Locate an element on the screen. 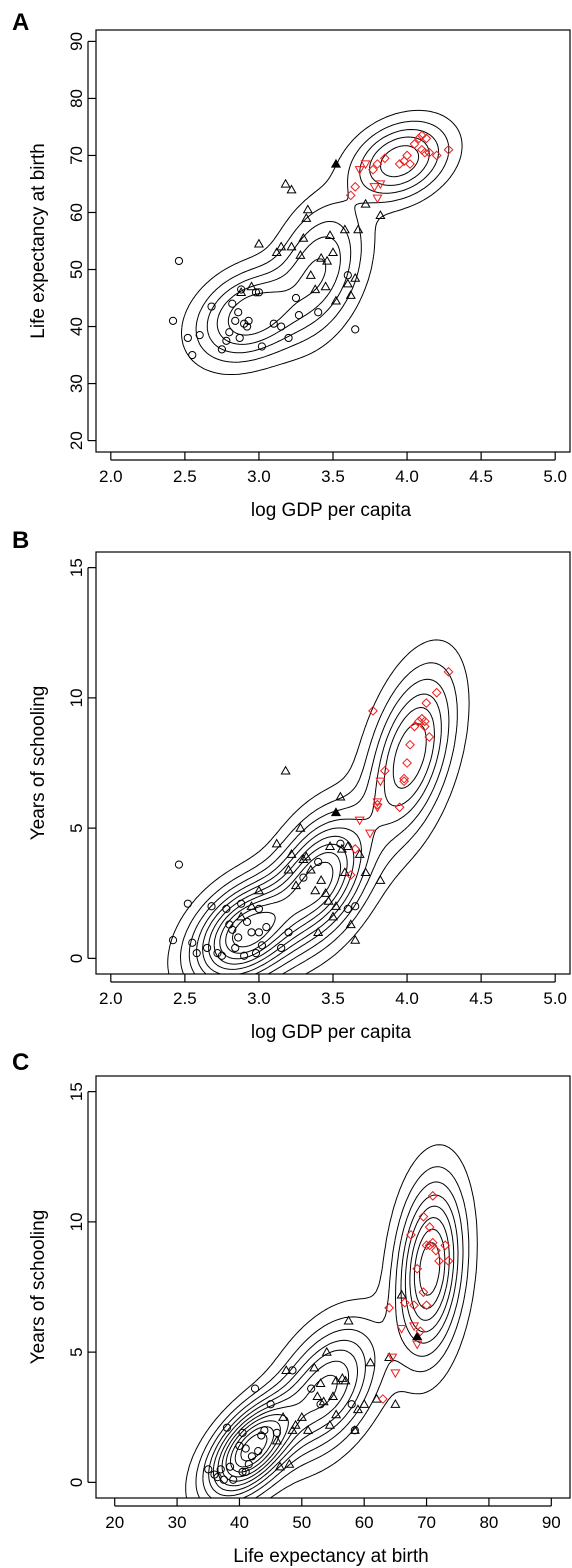 The height and width of the screenshot is (1568, 572). y-tick-label: 0 is located at coordinates (76, 1482).